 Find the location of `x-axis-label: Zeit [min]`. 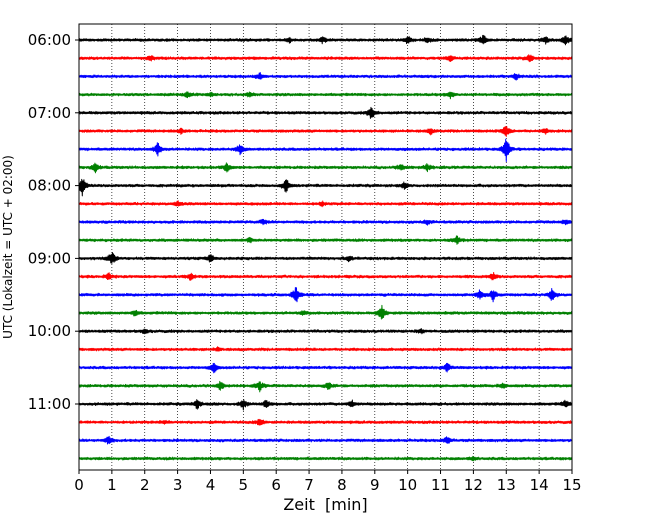

x-axis-label: Zeit [min] is located at coordinates (325, 504).